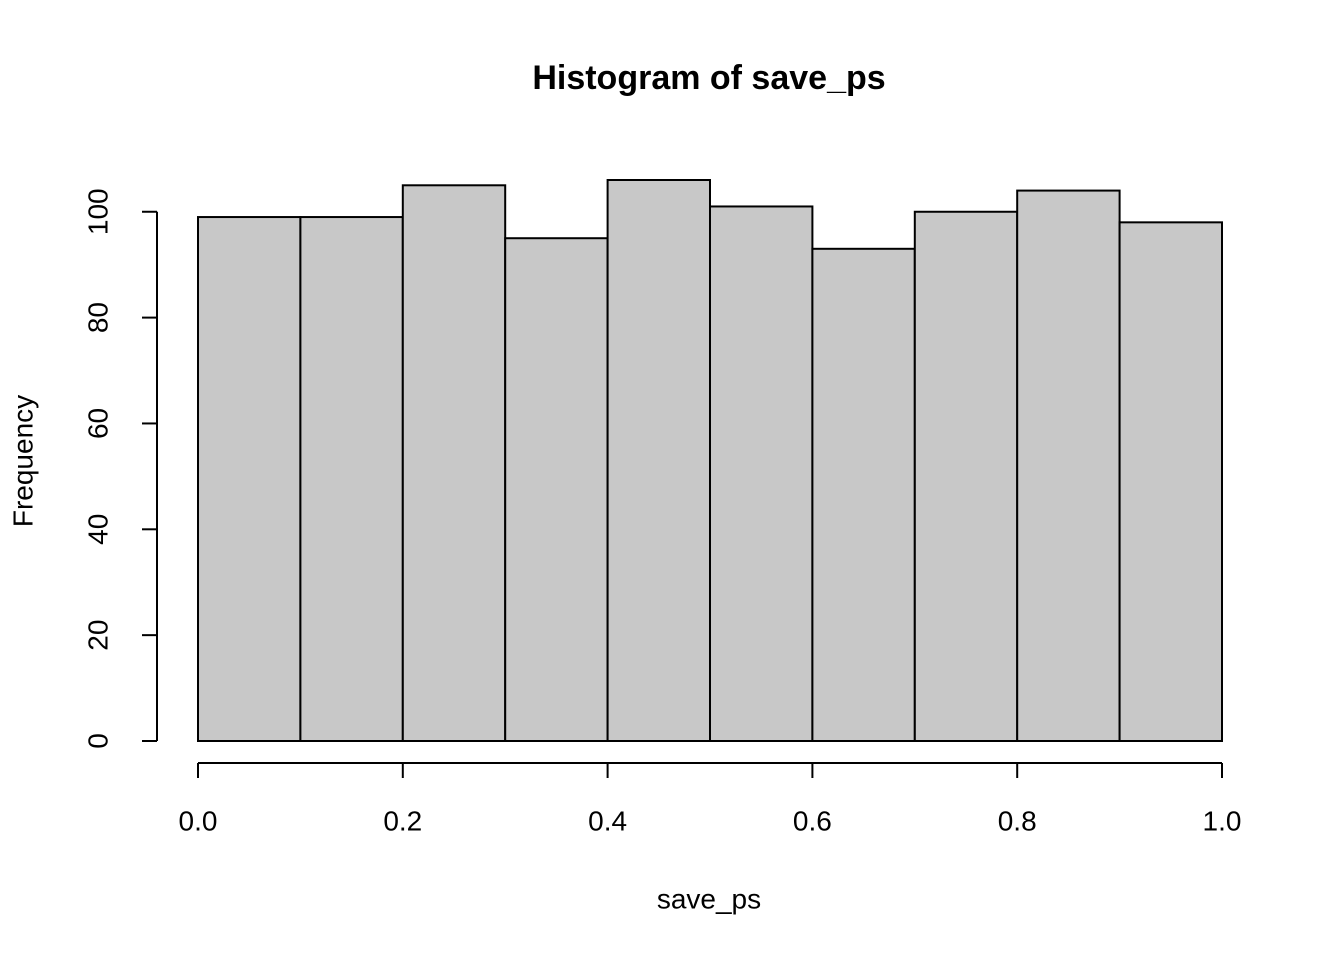 The width and height of the screenshot is (1344, 960). What do you see at coordinates (402, 820) in the screenshot?
I see `x-tick-label: 0.2` at bounding box center [402, 820].